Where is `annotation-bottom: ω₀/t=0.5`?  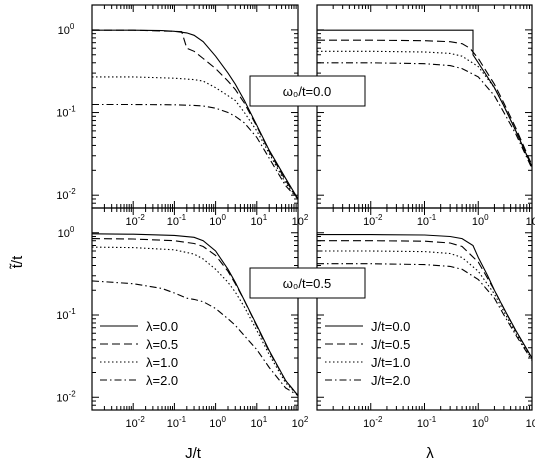
annotation-bottom: ω₀/t=0.5 is located at coordinates (307, 283).